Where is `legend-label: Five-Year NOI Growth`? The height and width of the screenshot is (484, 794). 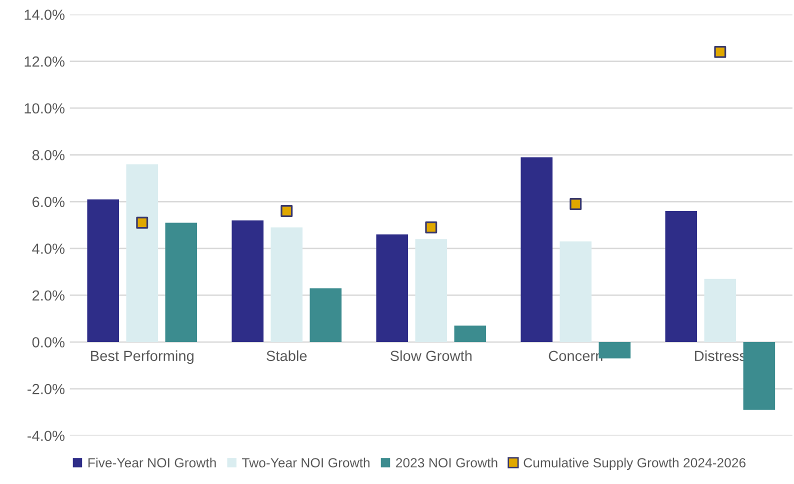 legend-label: Five-Year NOI Growth is located at coordinates (152, 463).